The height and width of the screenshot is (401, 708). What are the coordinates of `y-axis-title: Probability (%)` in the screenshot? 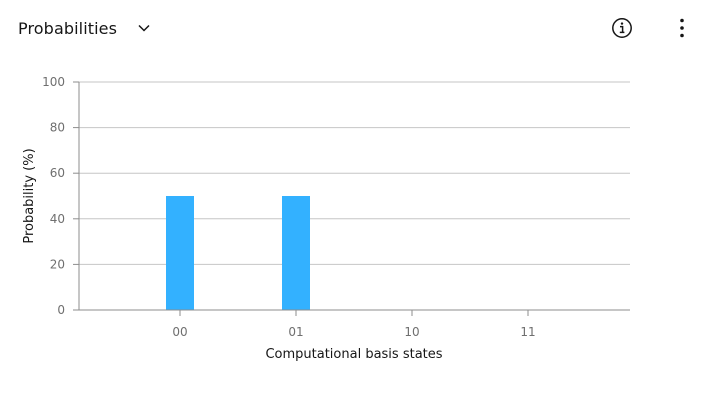 It's located at (29, 195).